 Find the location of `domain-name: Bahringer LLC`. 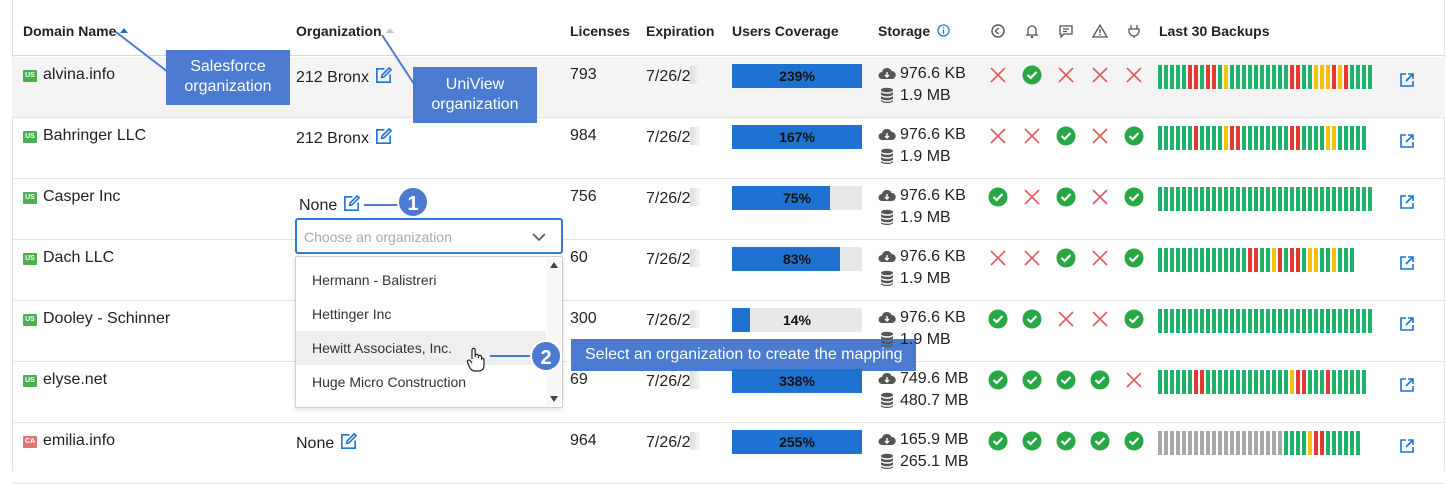

domain-name: Bahringer LLC is located at coordinates (95, 135).